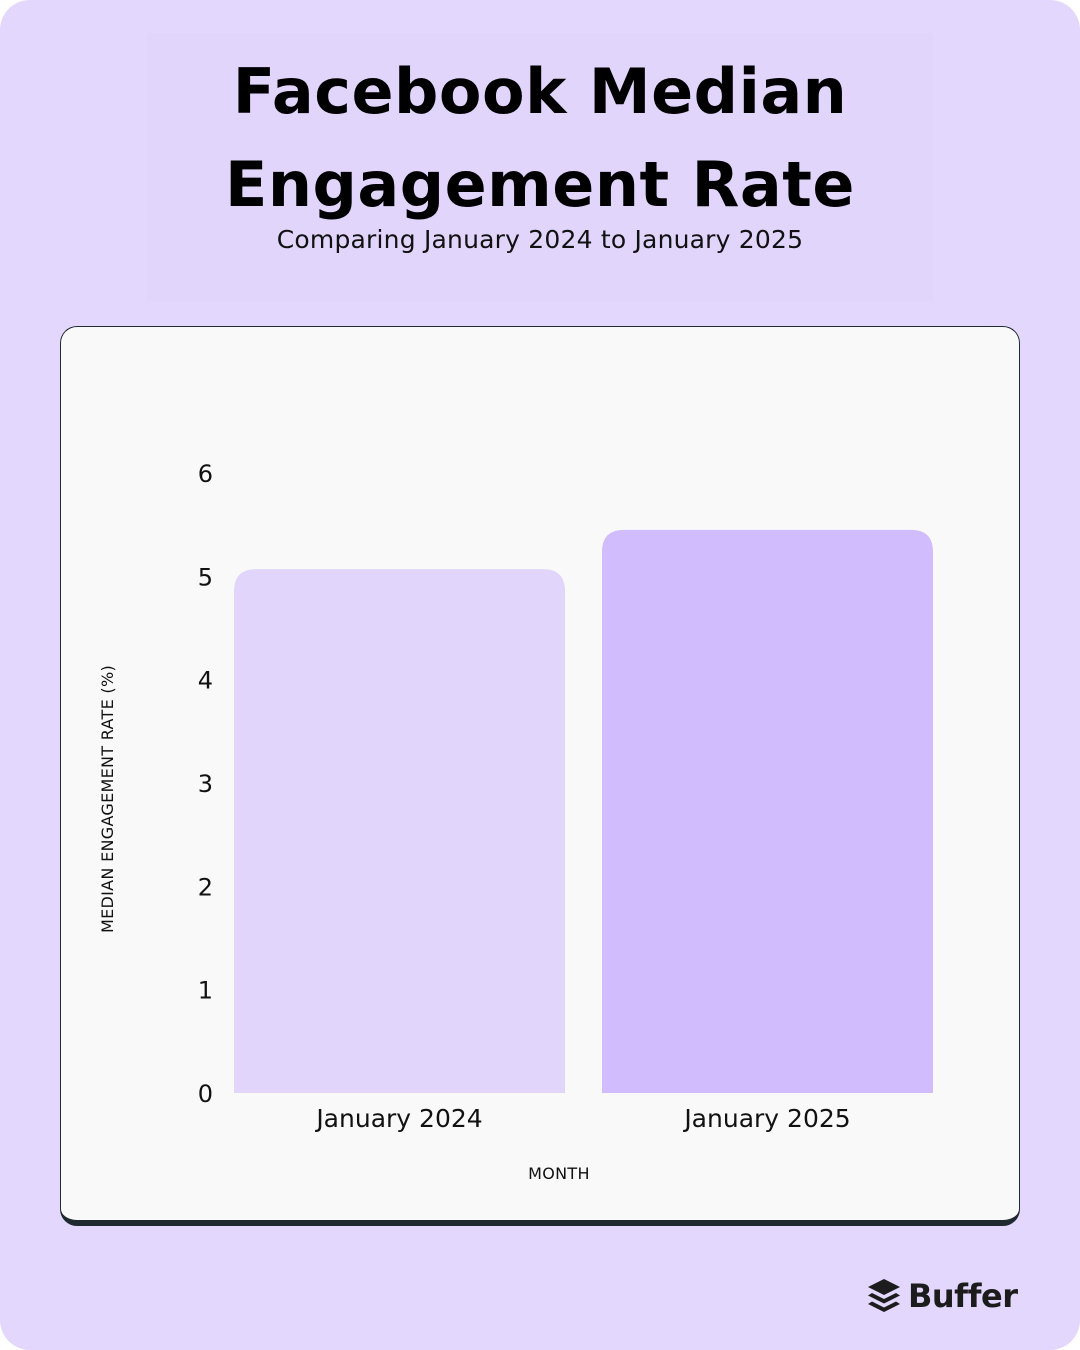 This screenshot has width=1080, height=1350. Describe the element at coordinates (963, 1296) in the screenshot. I see `brand-name: Buffer` at that location.